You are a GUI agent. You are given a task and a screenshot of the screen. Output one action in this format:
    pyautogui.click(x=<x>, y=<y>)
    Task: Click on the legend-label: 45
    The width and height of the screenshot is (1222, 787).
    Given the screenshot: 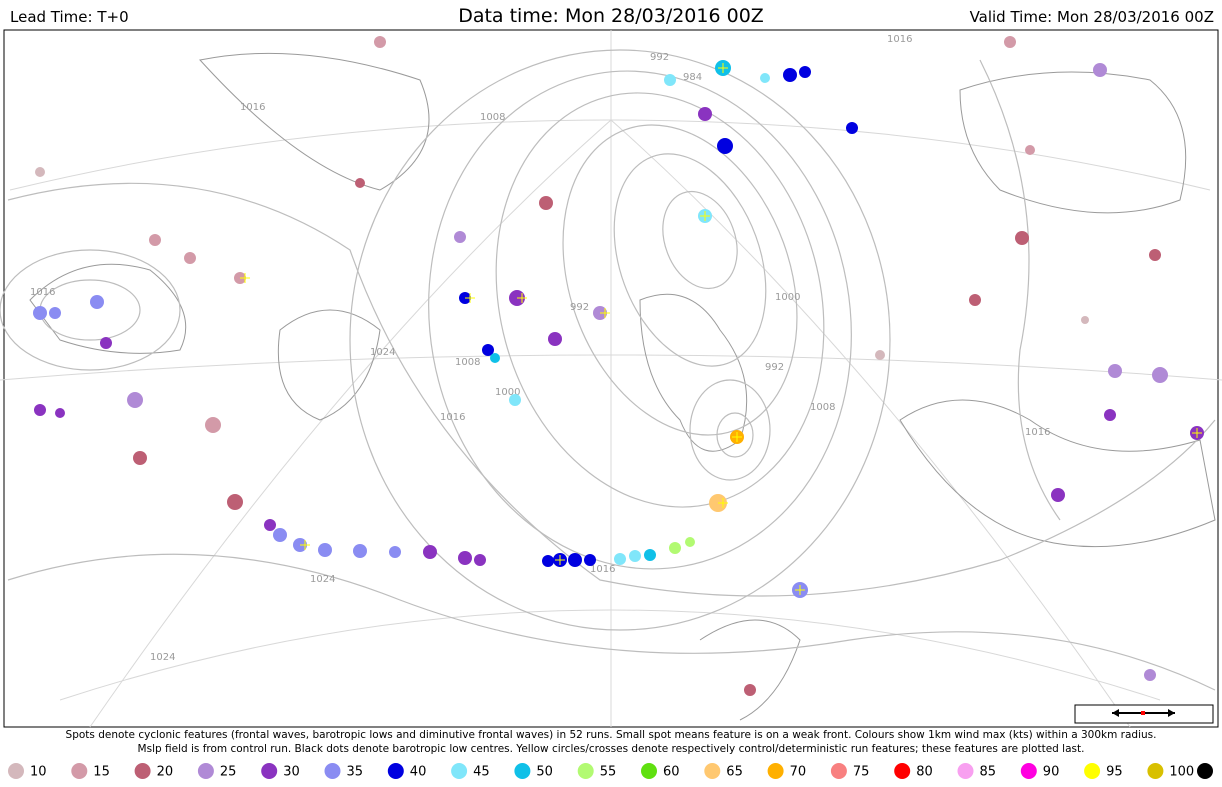 What is the action you would take?
    pyautogui.click(x=481, y=772)
    